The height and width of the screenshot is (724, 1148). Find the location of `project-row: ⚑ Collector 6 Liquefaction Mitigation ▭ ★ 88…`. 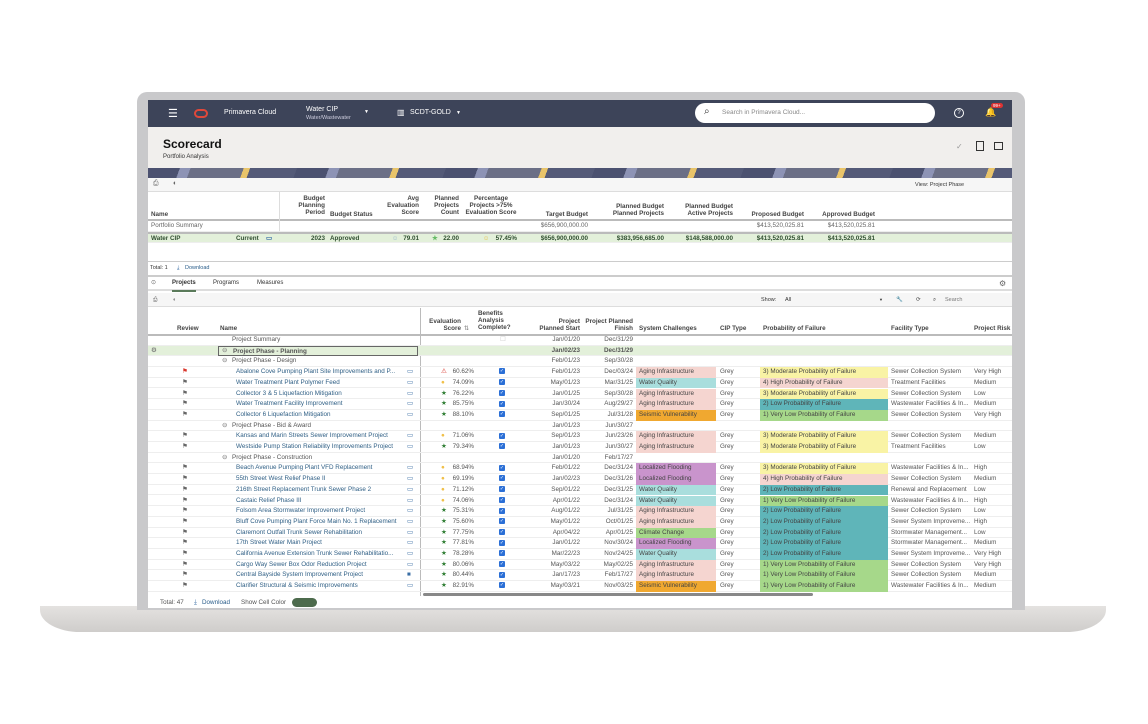

project-row: ⚑ Collector 6 Liquefaction Mitigation ▭ ★ 88… is located at coordinates (580, 415).